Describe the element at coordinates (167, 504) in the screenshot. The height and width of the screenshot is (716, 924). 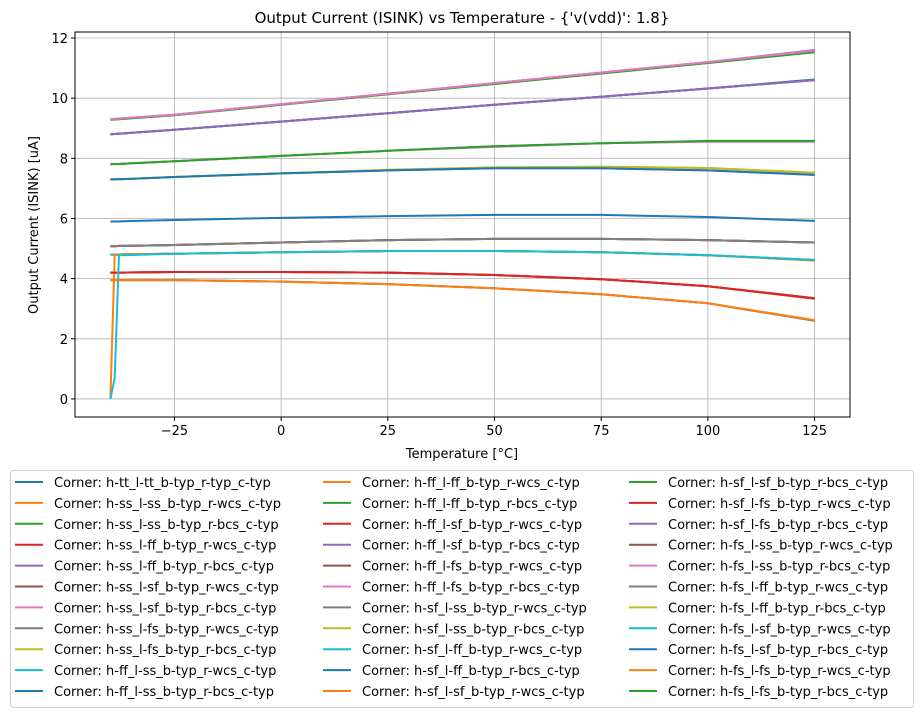
I see `legend-label: Corner: h-ss_l-ss_b-typ_r-wcs_c-typ` at that location.